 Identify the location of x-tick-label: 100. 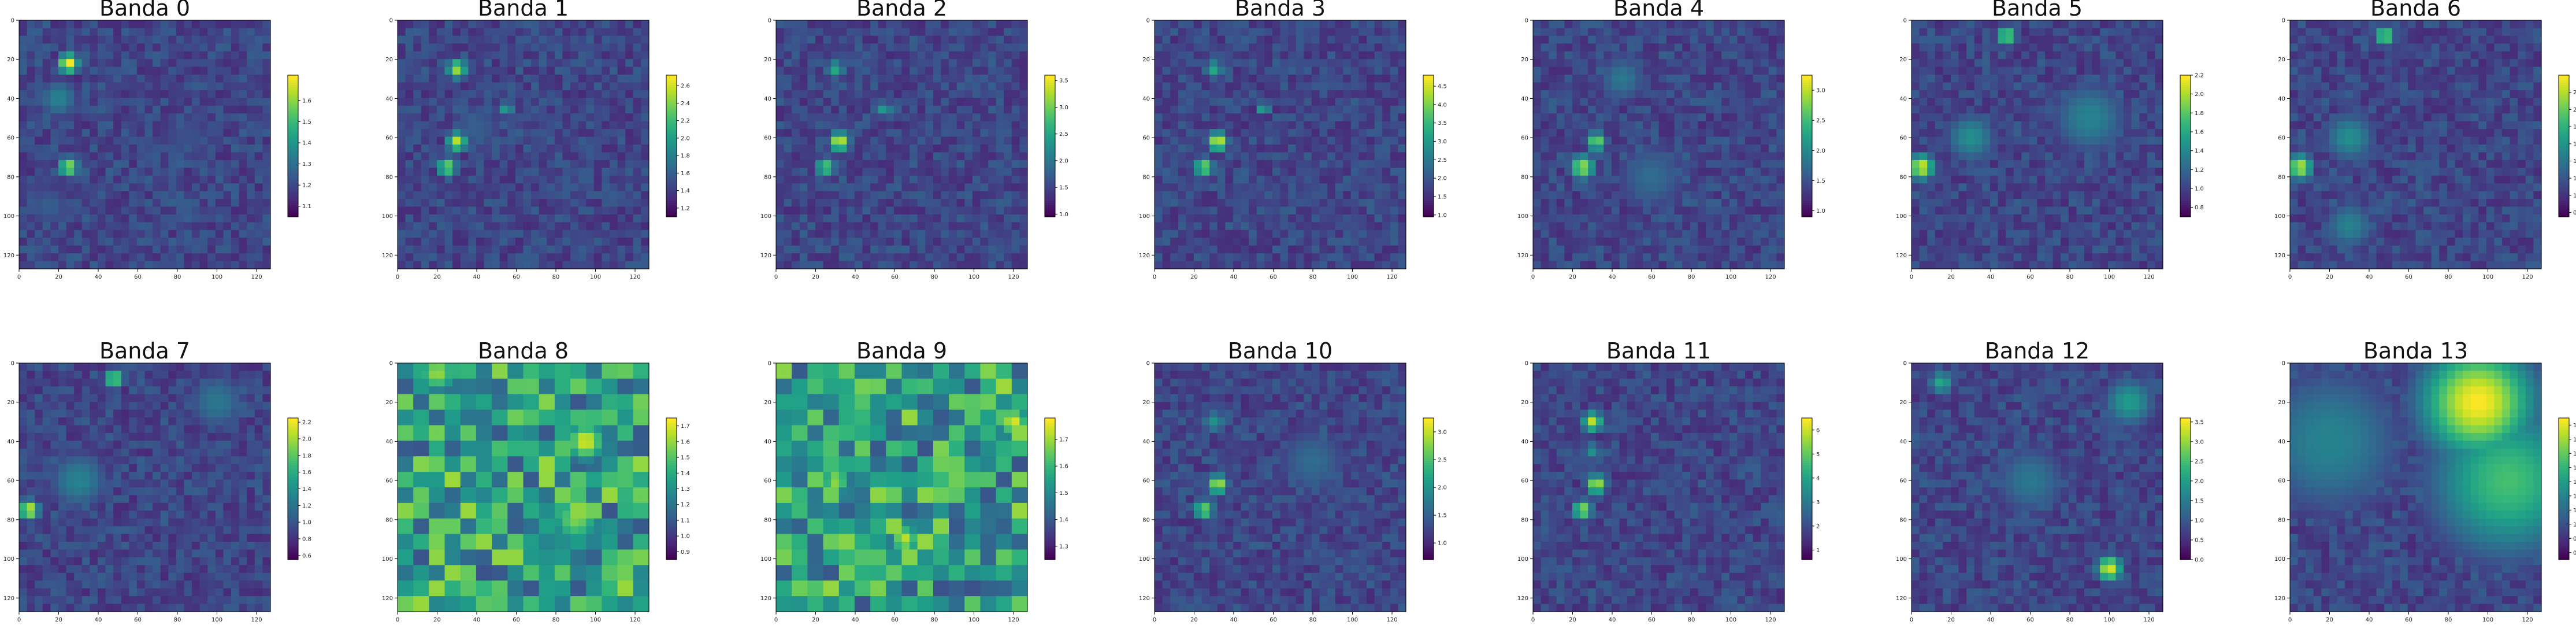
(595, 277).